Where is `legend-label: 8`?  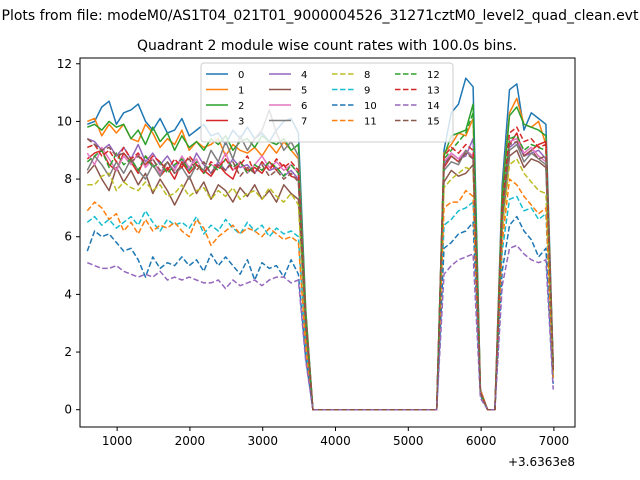
legend-label: 8 is located at coordinates (367, 75).